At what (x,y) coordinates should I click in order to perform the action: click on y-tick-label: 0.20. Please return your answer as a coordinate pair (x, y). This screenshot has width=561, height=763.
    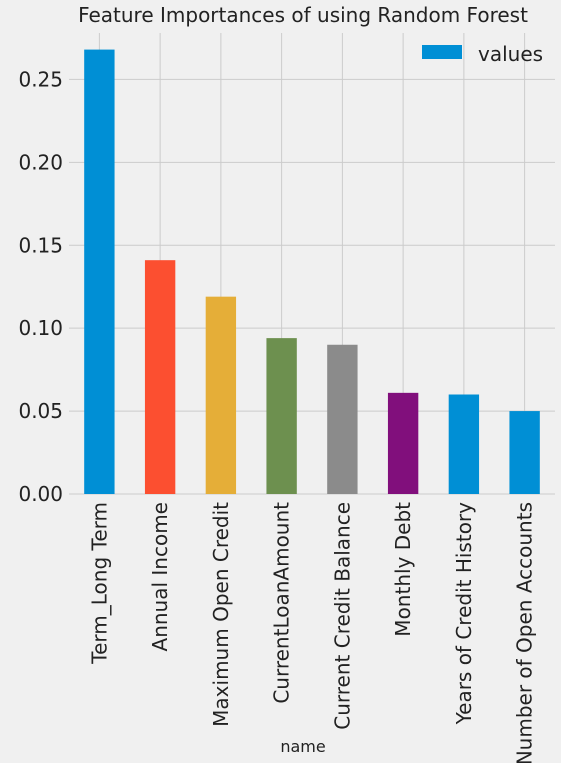
    Looking at the image, I should click on (40, 162).